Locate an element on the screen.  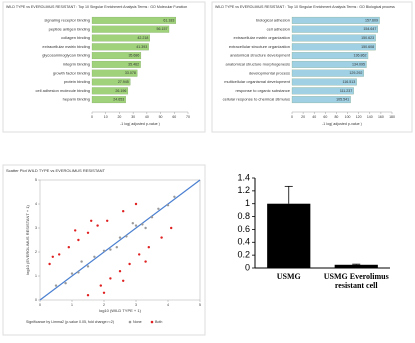
y-tick-label: 0.4 is located at coordinates (243, 242).